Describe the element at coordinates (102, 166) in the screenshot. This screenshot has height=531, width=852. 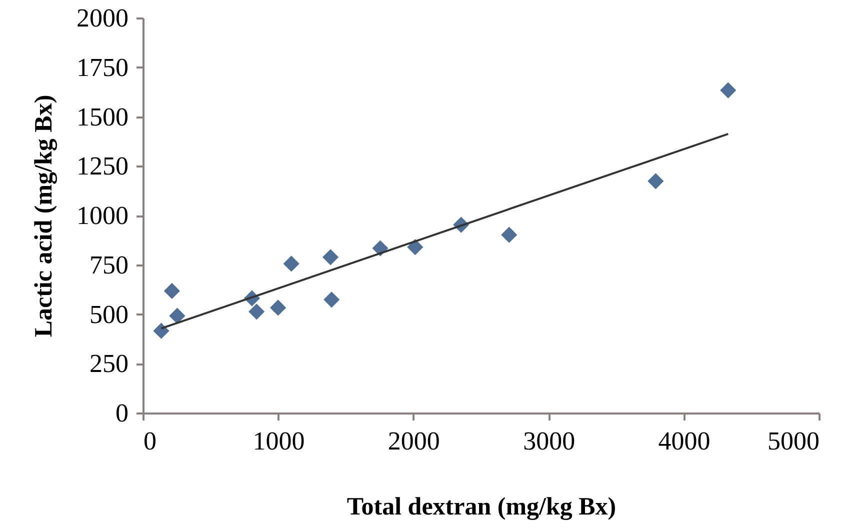
I see `y-tick-label: 1250` at that location.